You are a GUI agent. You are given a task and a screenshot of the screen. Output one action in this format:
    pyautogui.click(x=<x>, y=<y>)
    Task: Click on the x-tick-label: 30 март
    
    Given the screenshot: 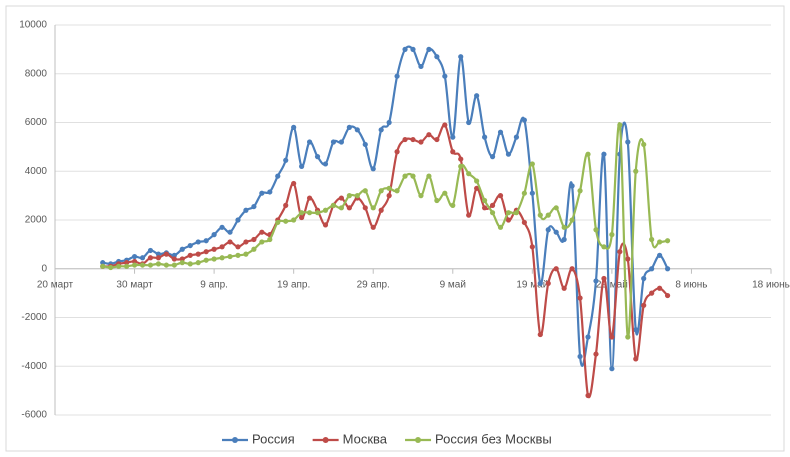 What is the action you would take?
    pyautogui.click(x=134, y=284)
    